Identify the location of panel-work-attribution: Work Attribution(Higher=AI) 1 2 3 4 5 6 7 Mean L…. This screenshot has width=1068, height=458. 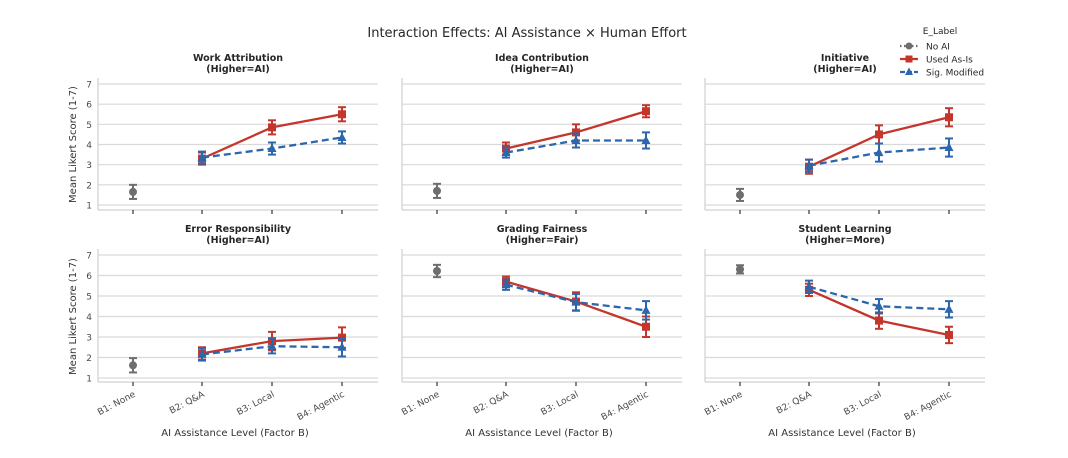
(223, 133).